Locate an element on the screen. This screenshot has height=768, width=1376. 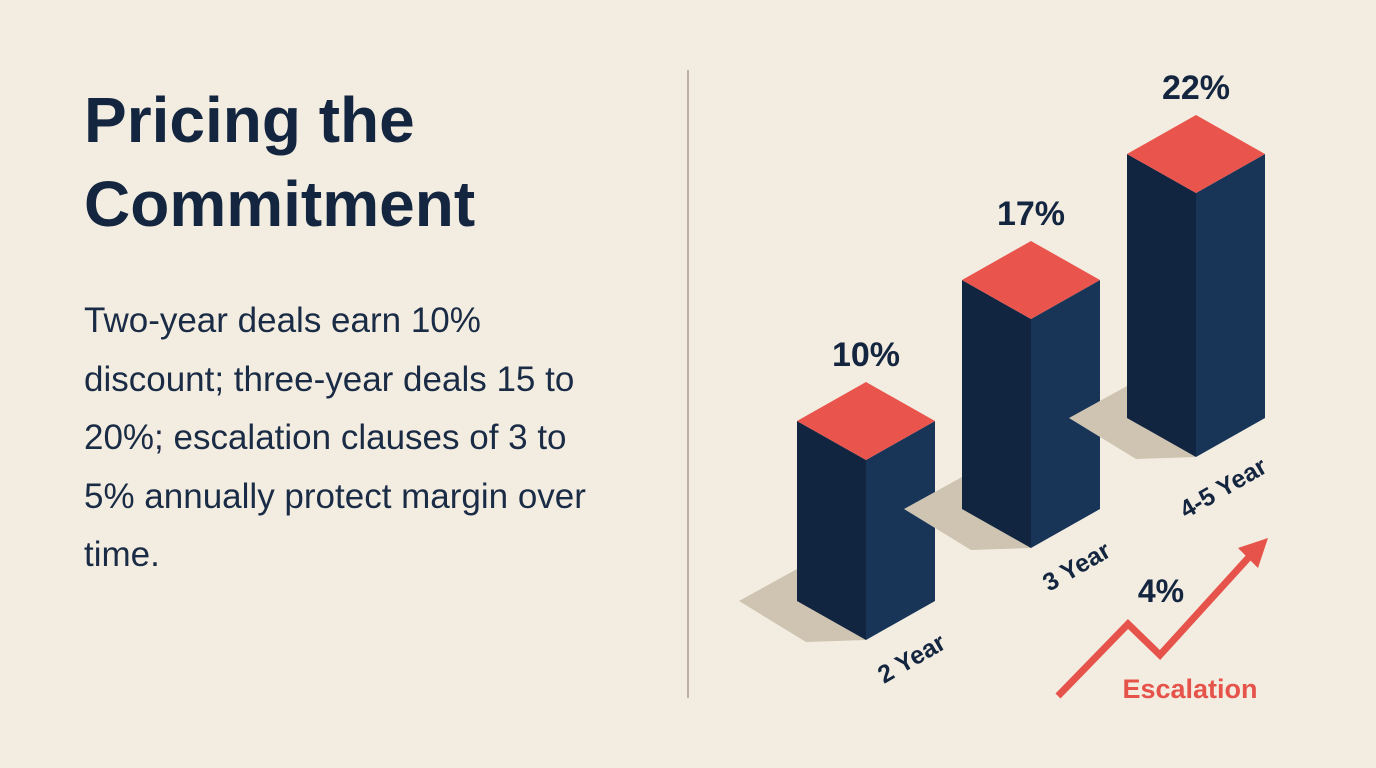
trend-up-arrow-icon is located at coordinates (1154, 626).